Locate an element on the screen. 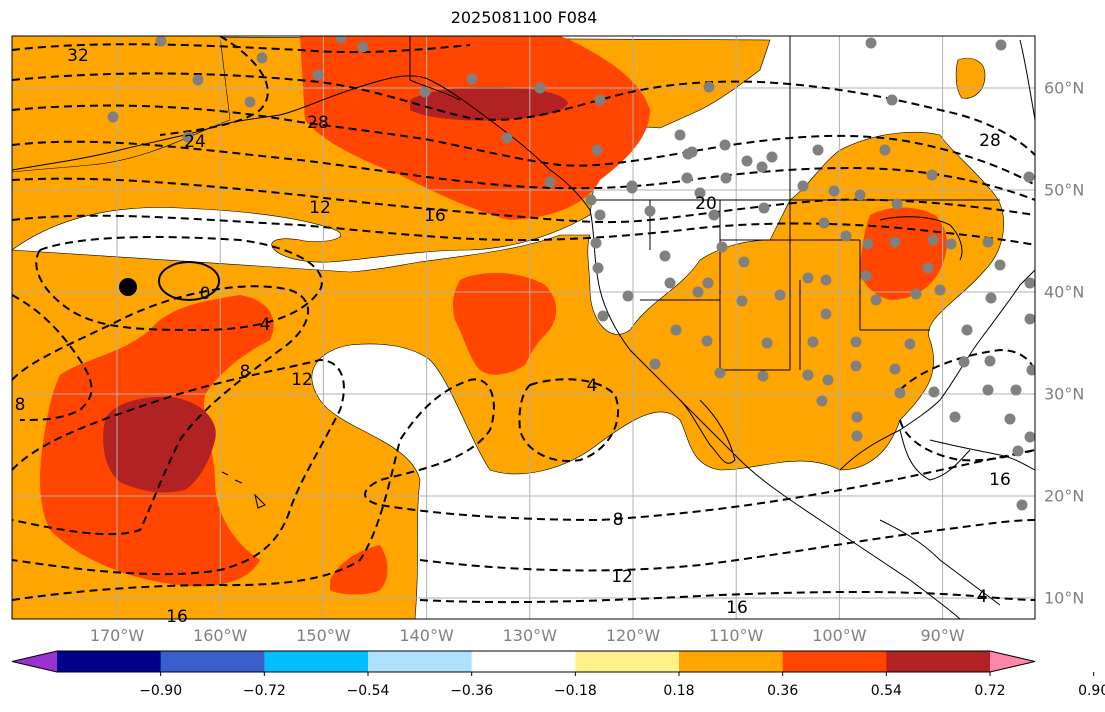 This screenshot has height=712, width=1105. longitude-label: 150°W is located at coordinates (323, 635).